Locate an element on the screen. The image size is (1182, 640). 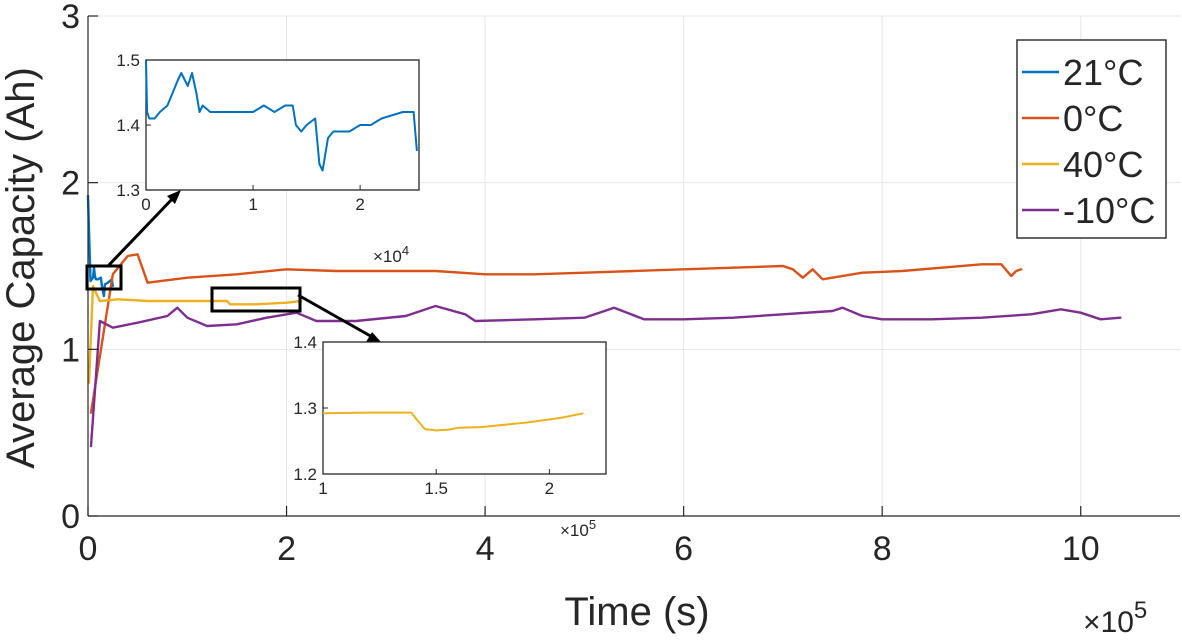
inset-21C: 0 1 2 1.3 1.4 1.5 ×10⁴ is located at coordinates (268, 158).